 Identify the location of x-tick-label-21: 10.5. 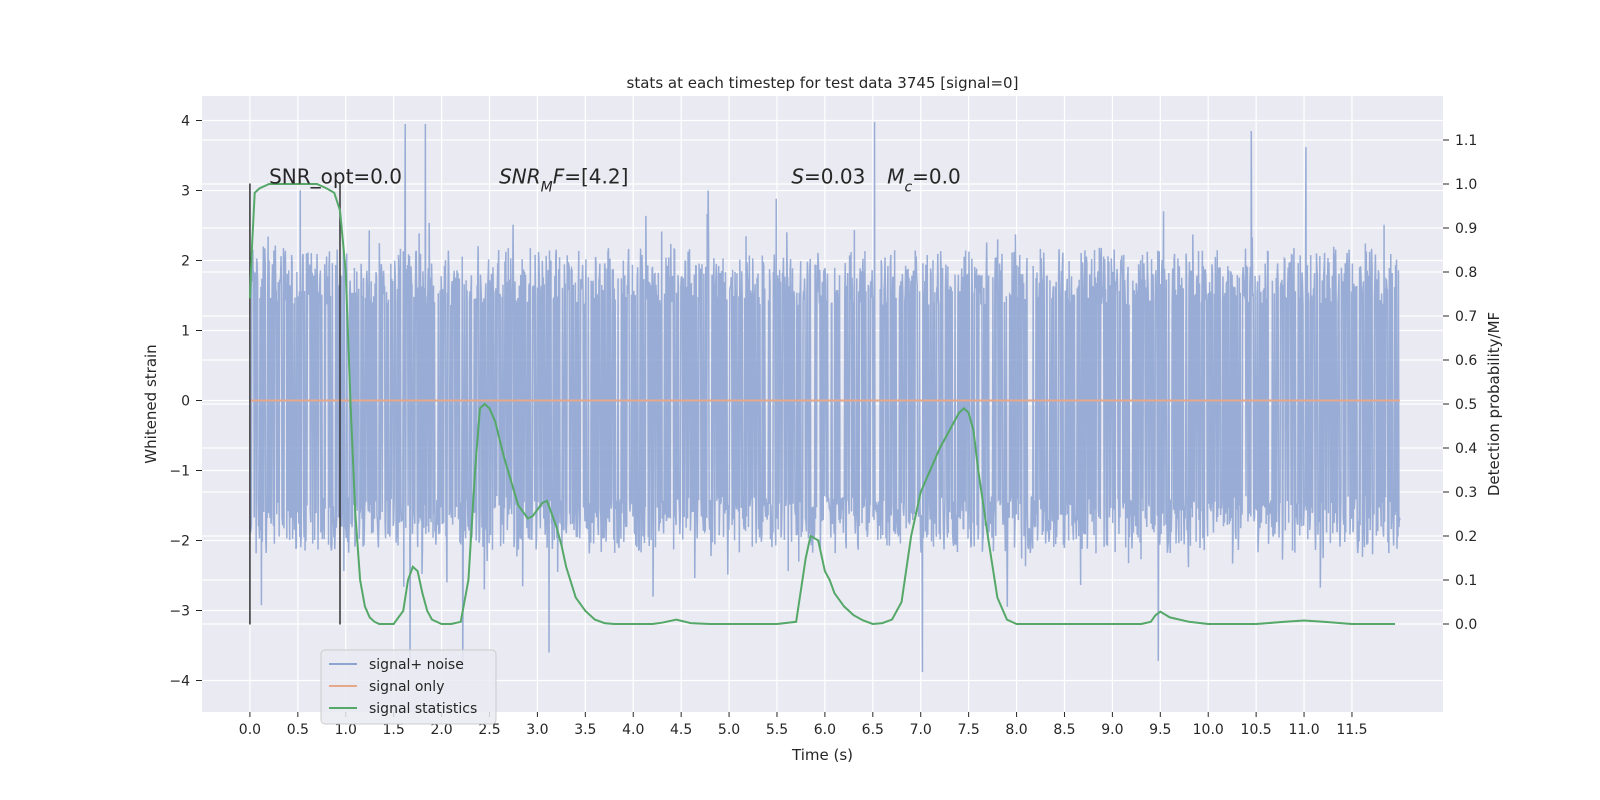
(1256, 730).